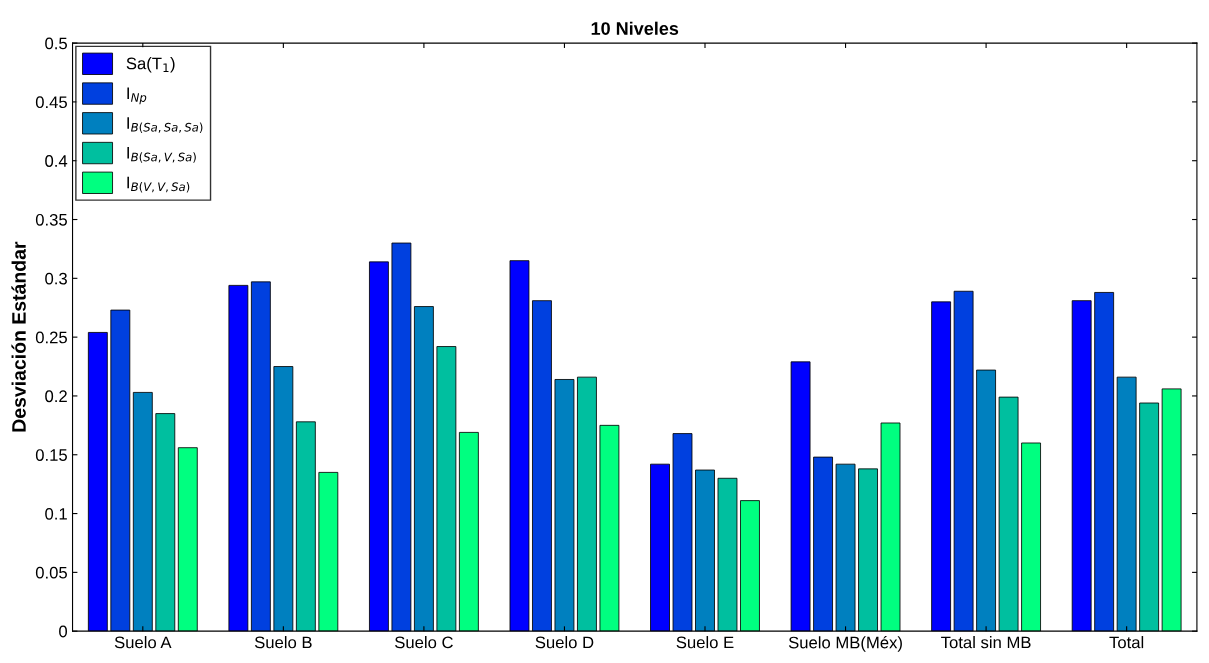  Describe the element at coordinates (51, 337) in the screenshot. I see `y-tick-label: 0.25` at that location.